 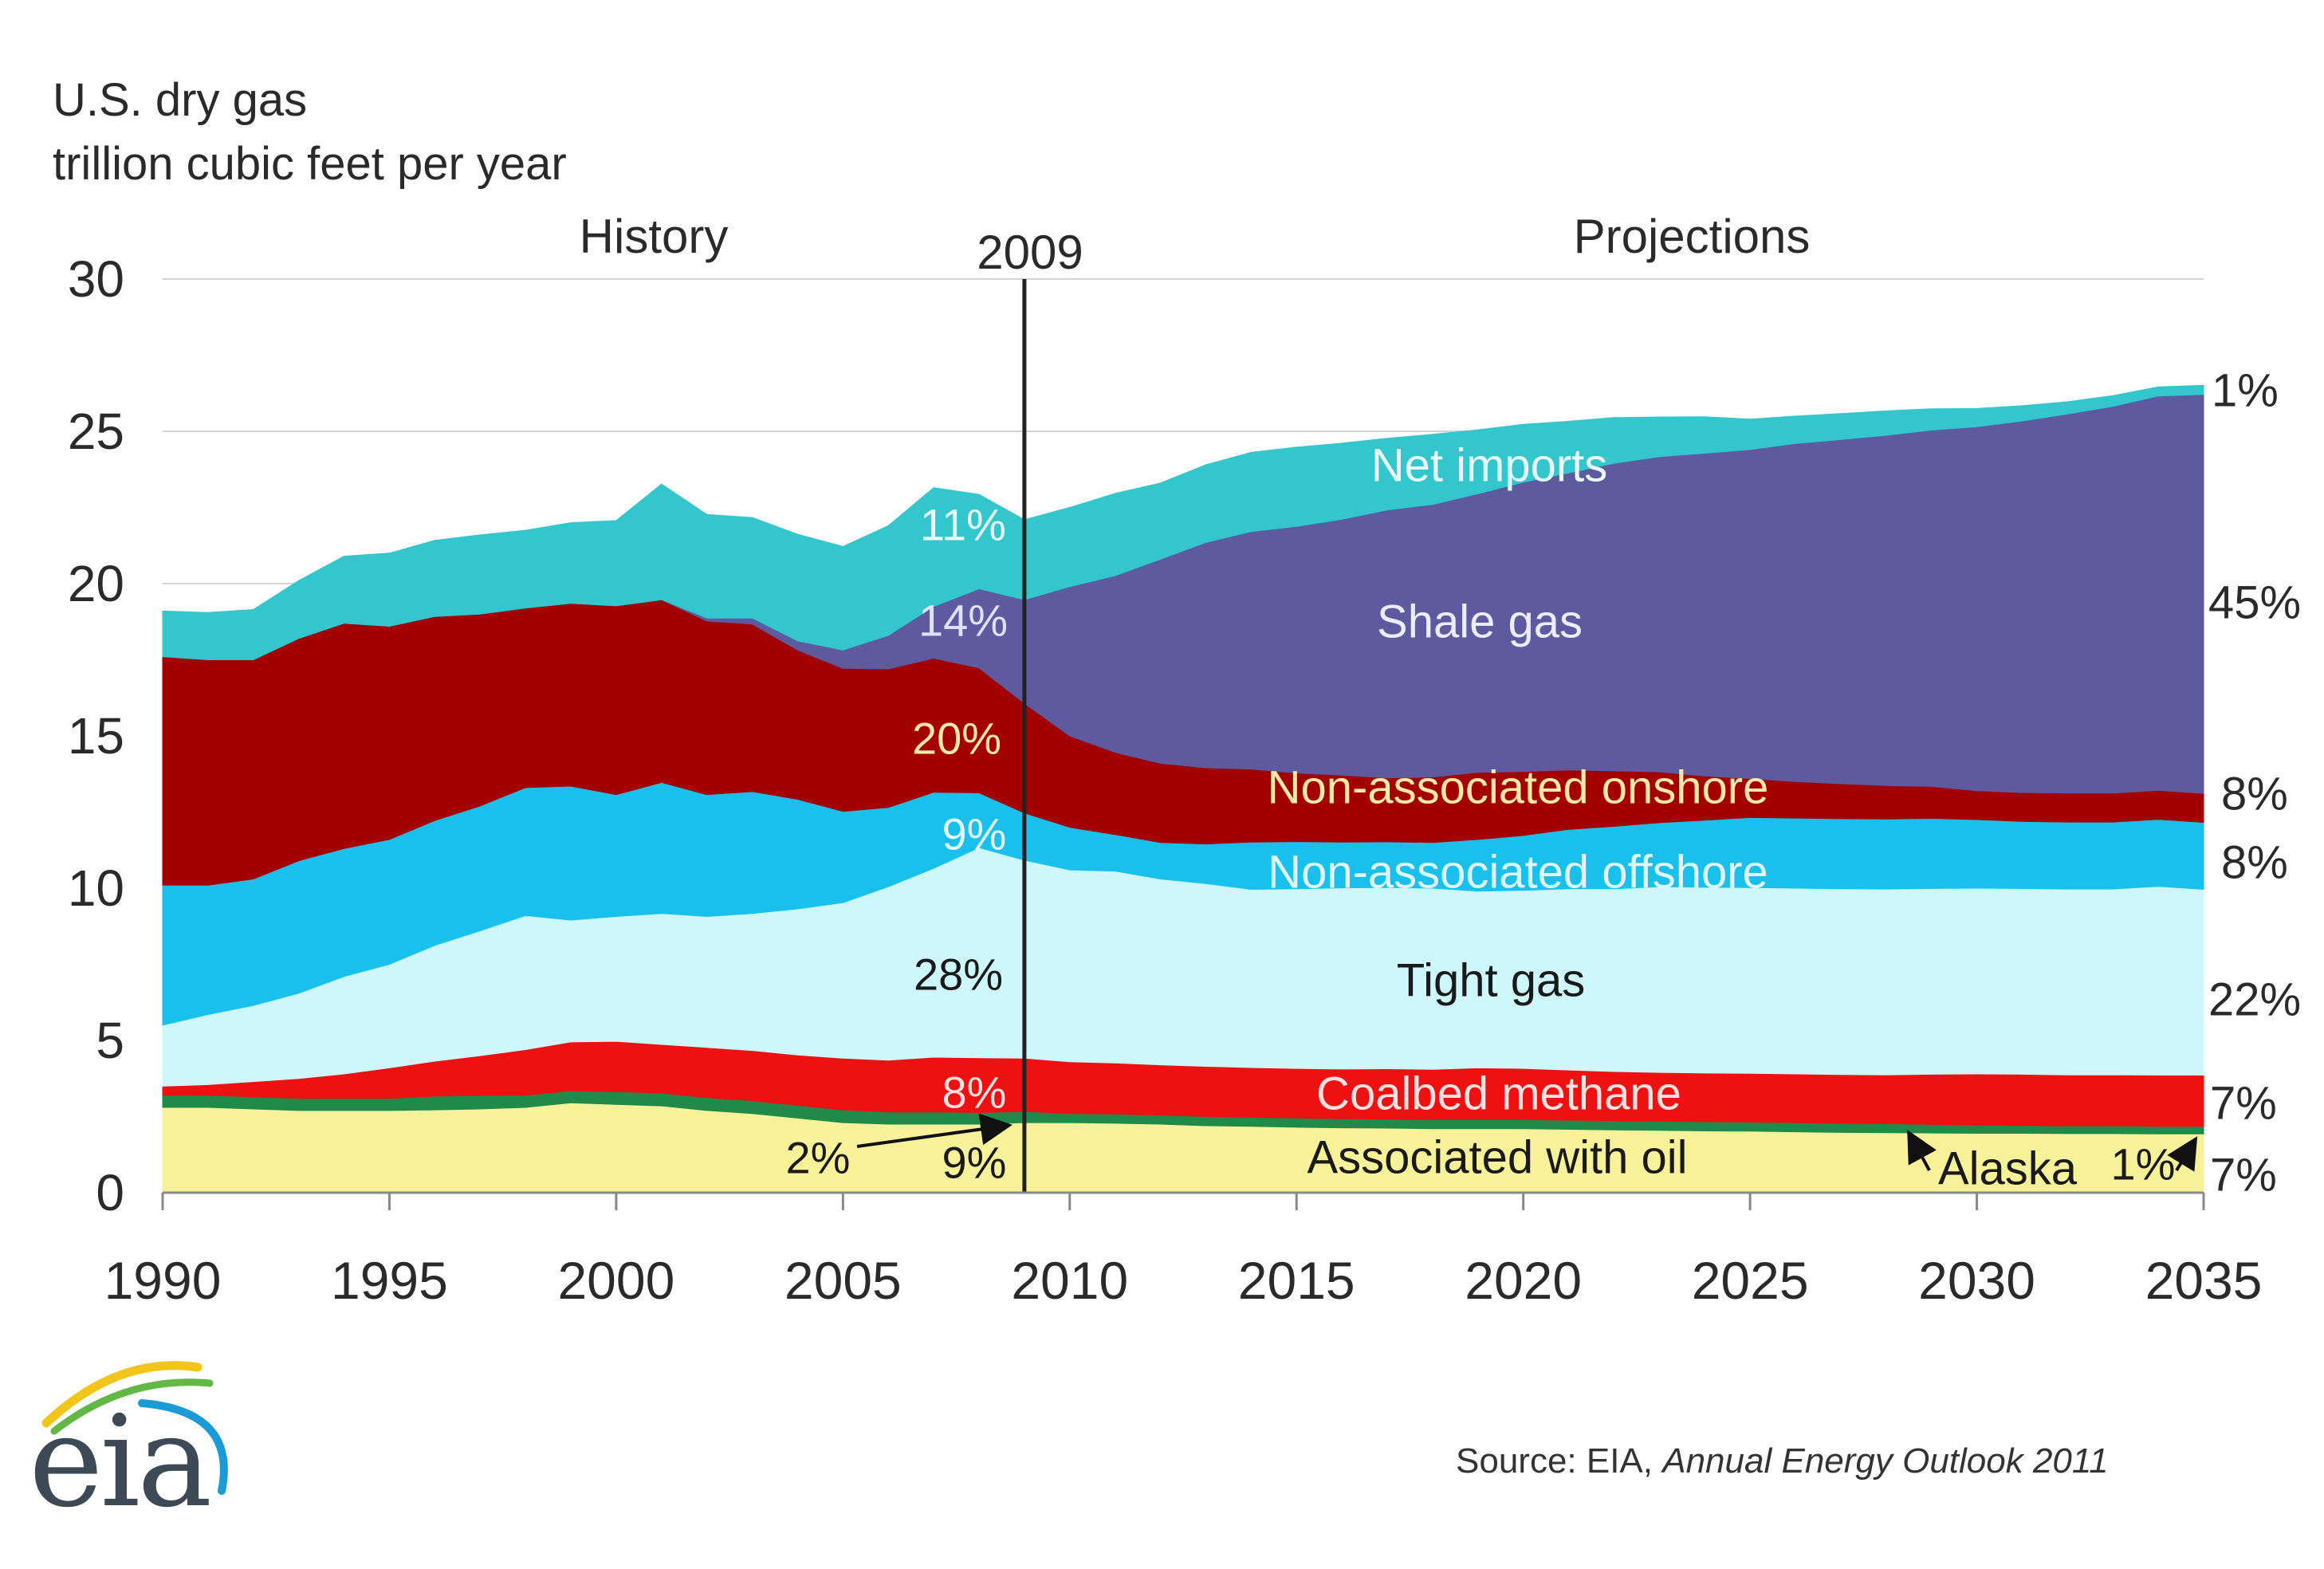 I want to click on series-label-alaska: Alaska, so click(x=2007, y=1168).